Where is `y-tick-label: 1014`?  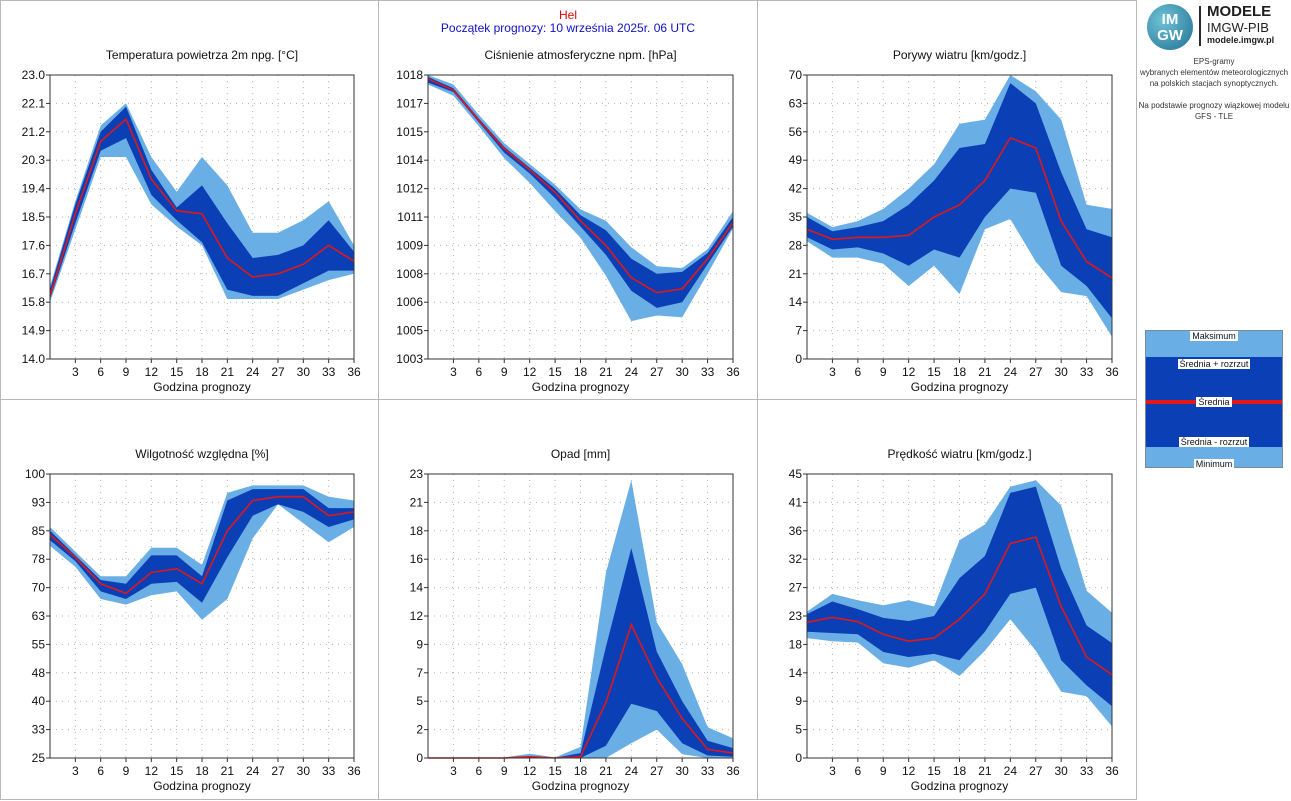
y-tick-label: 1014 is located at coordinates (409, 160).